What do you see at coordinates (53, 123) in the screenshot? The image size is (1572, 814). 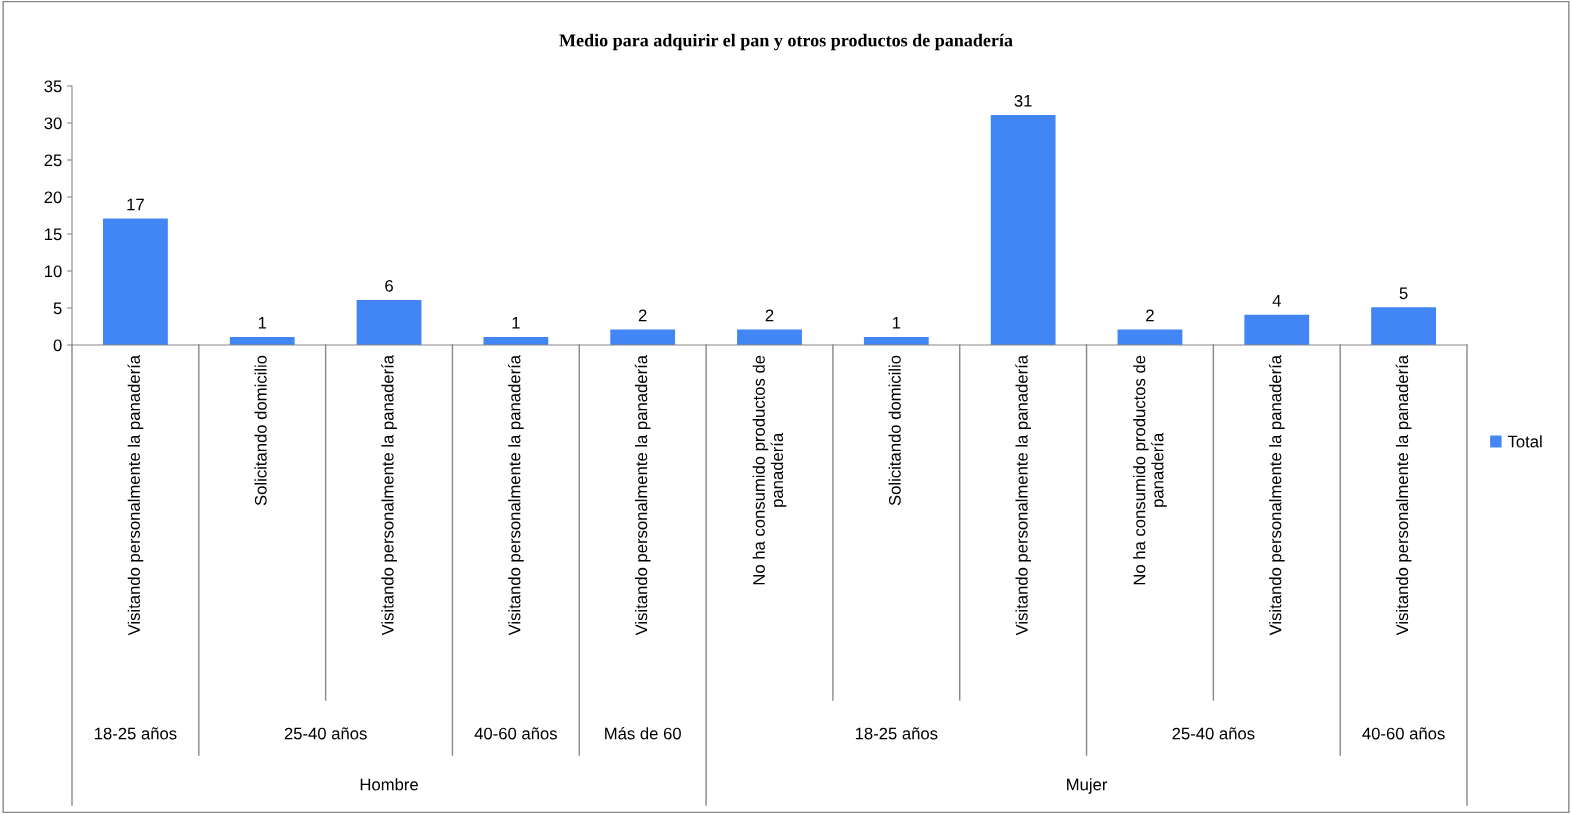 I see `y-tick-label: 30` at bounding box center [53, 123].